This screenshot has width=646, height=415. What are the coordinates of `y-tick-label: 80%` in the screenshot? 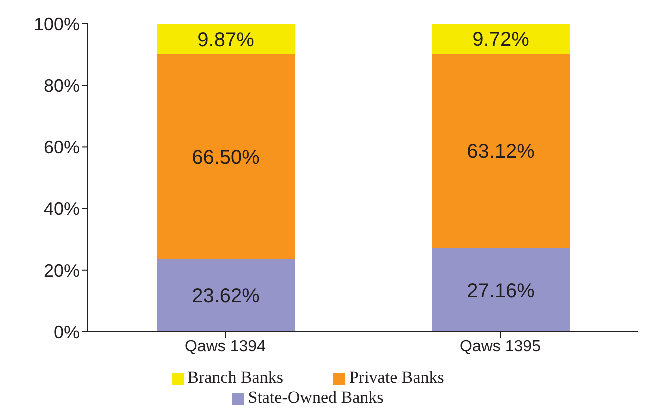 It's located at (62, 86).